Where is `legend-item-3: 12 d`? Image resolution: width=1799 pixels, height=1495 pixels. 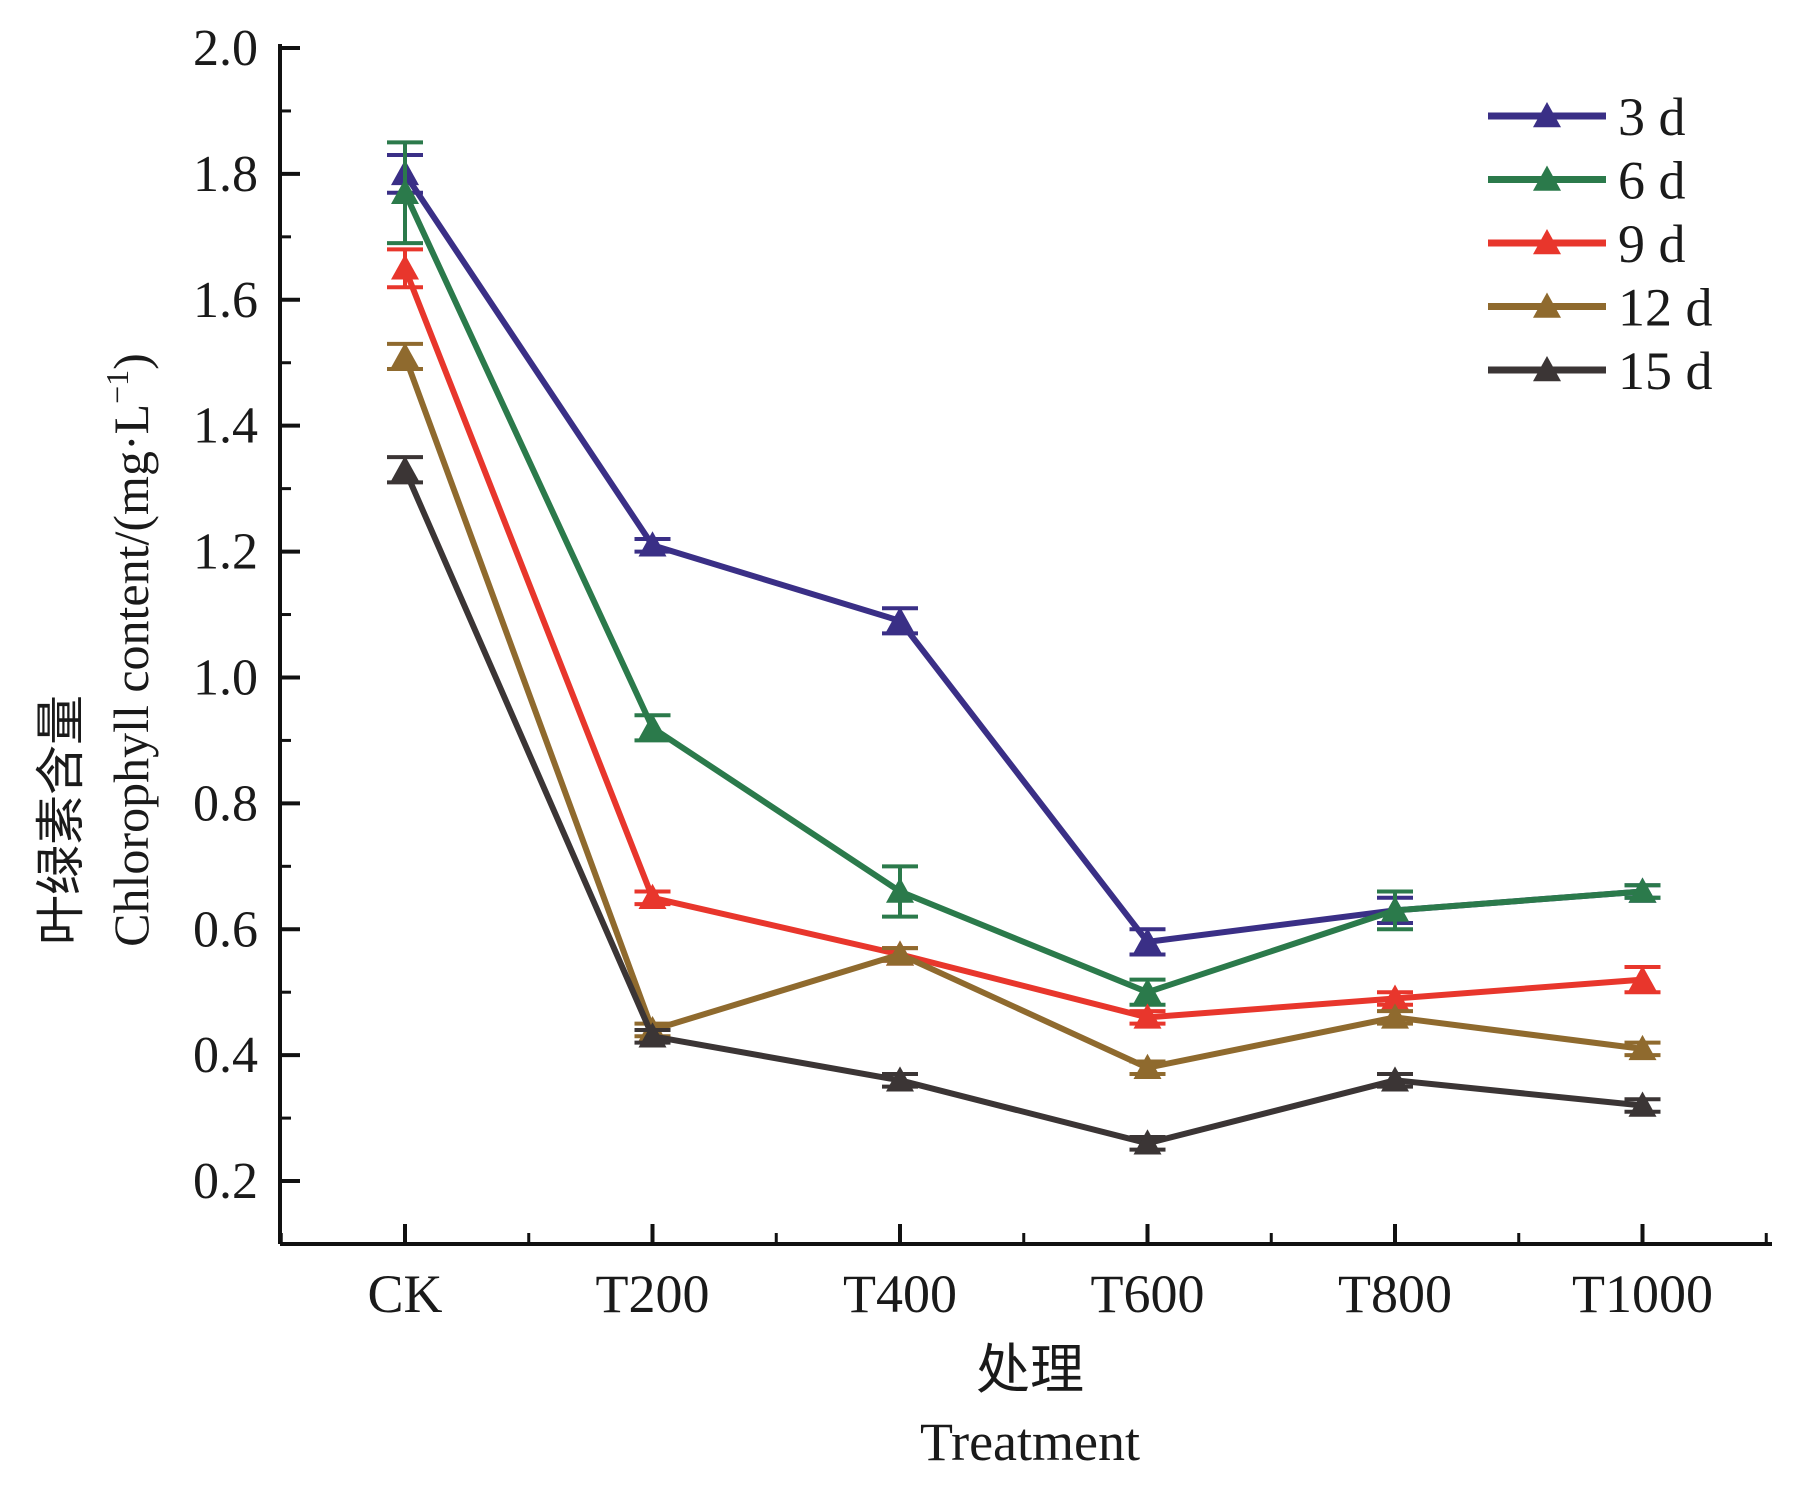 legend-item-3: 12 d is located at coordinates (1600, 308).